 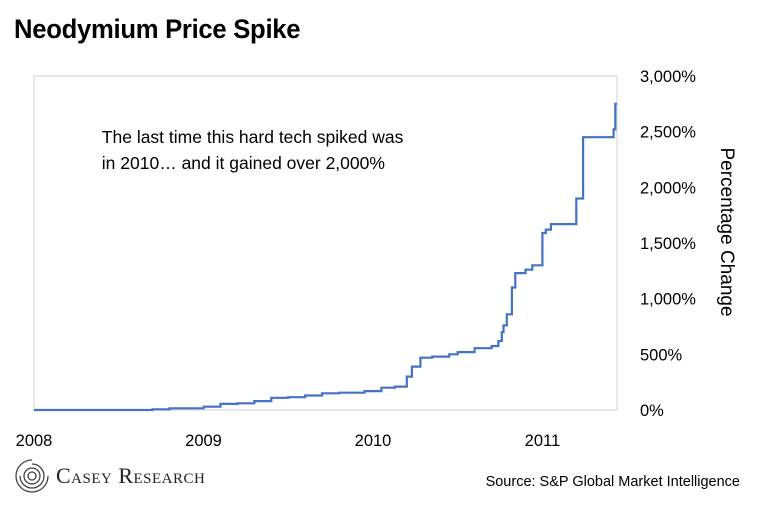 What do you see at coordinates (373, 441) in the screenshot?
I see `x-tick-label: 2010` at bounding box center [373, 441].